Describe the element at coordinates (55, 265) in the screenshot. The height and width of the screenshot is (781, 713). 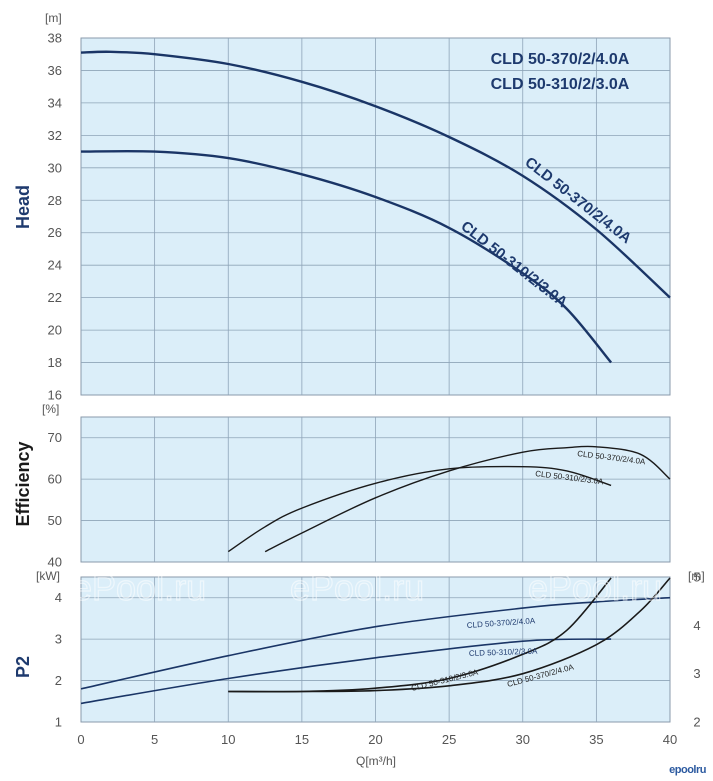
I see `y-tick-label: 24` at that location.